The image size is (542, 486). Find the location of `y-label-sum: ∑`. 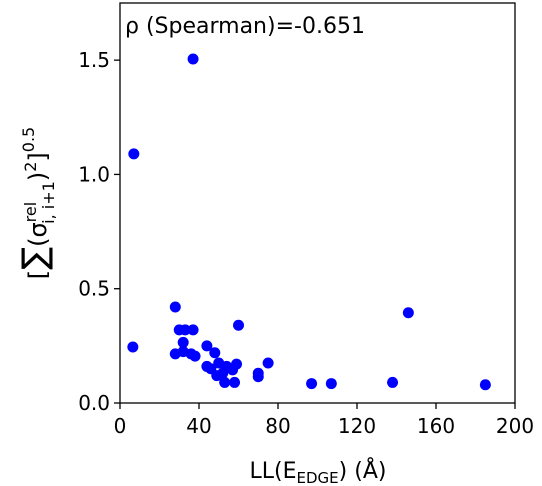

y-label-sum: ∑ is located at coordinates (35, 258).